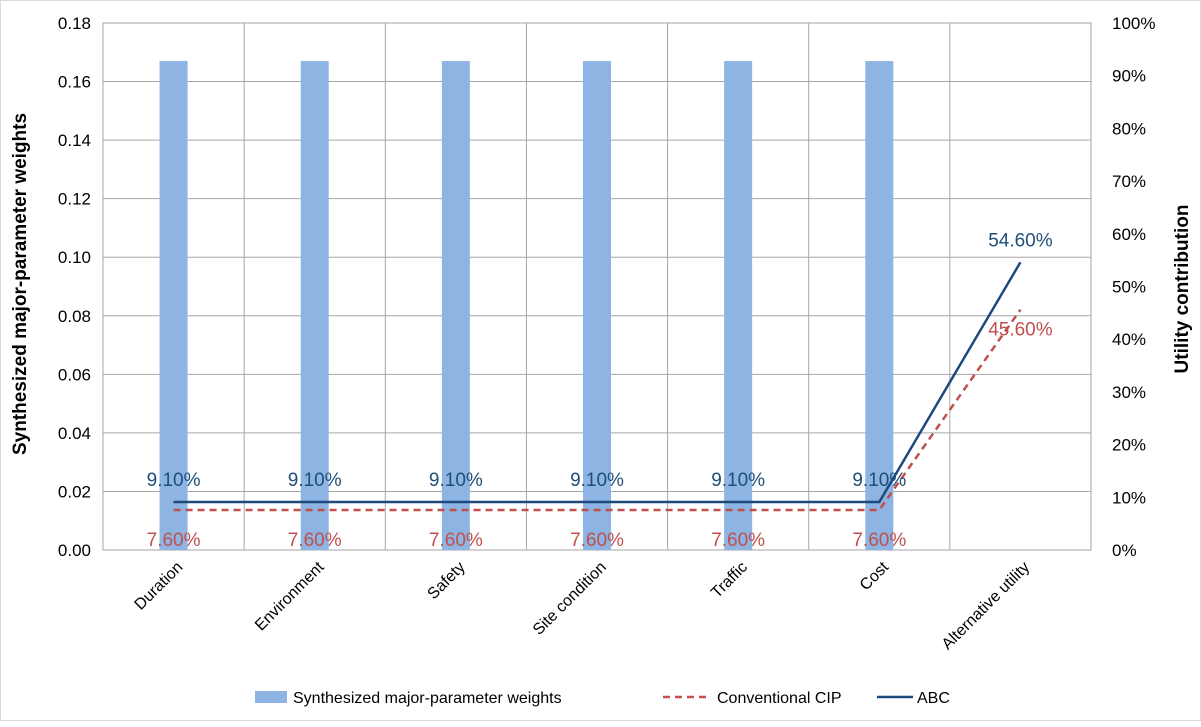 The width and height of the screenshot is (1201, 727). Describe the element at coordinates (875, 576) in the screenshot. I see `category-tick-label: Cost` at that location.